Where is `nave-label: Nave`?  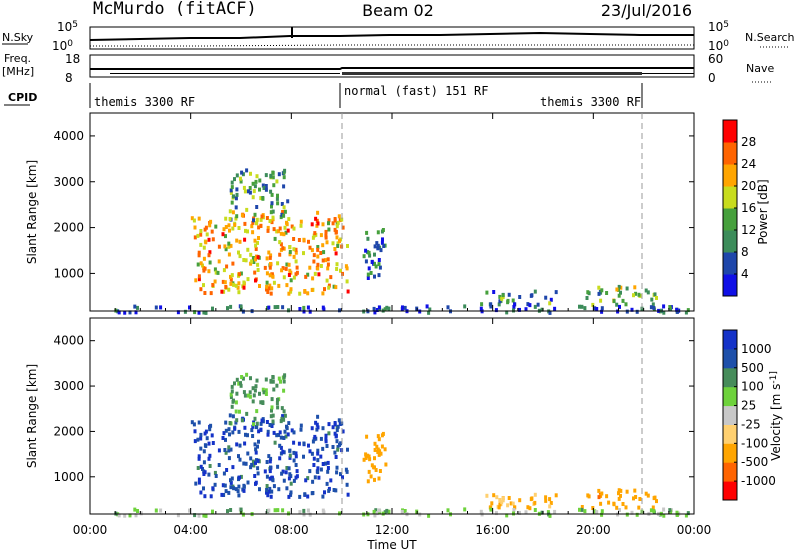
nave-label: Nave is located at coordinates (760, 68).